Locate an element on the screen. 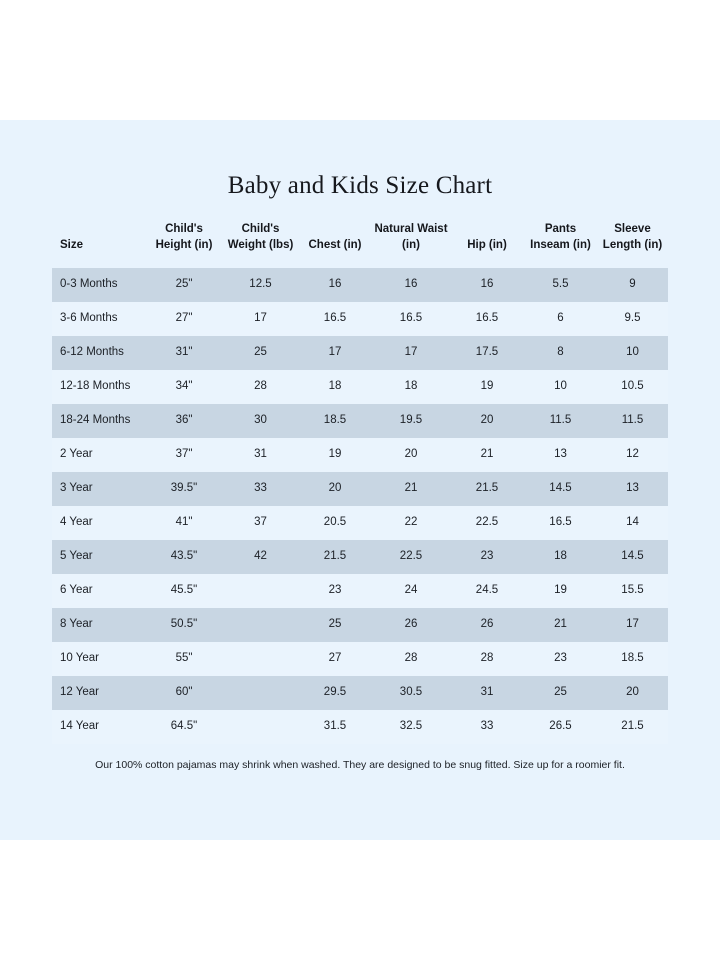  table-row: 2 Year 37" 31 19 20 21 13 12 is located at coordinates (360, 454).